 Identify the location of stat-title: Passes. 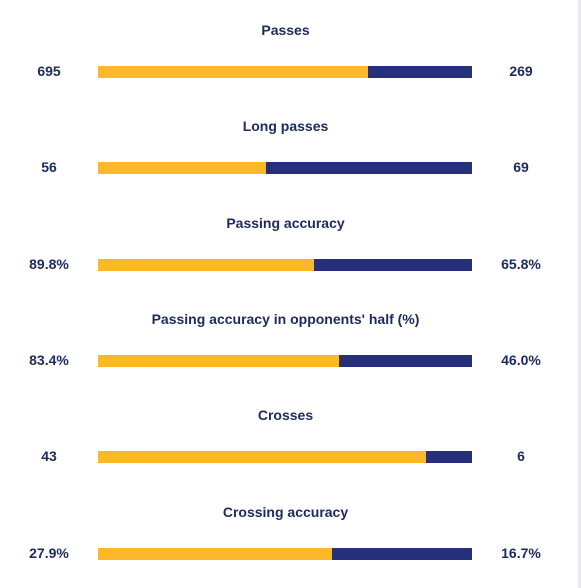
(285, 30).